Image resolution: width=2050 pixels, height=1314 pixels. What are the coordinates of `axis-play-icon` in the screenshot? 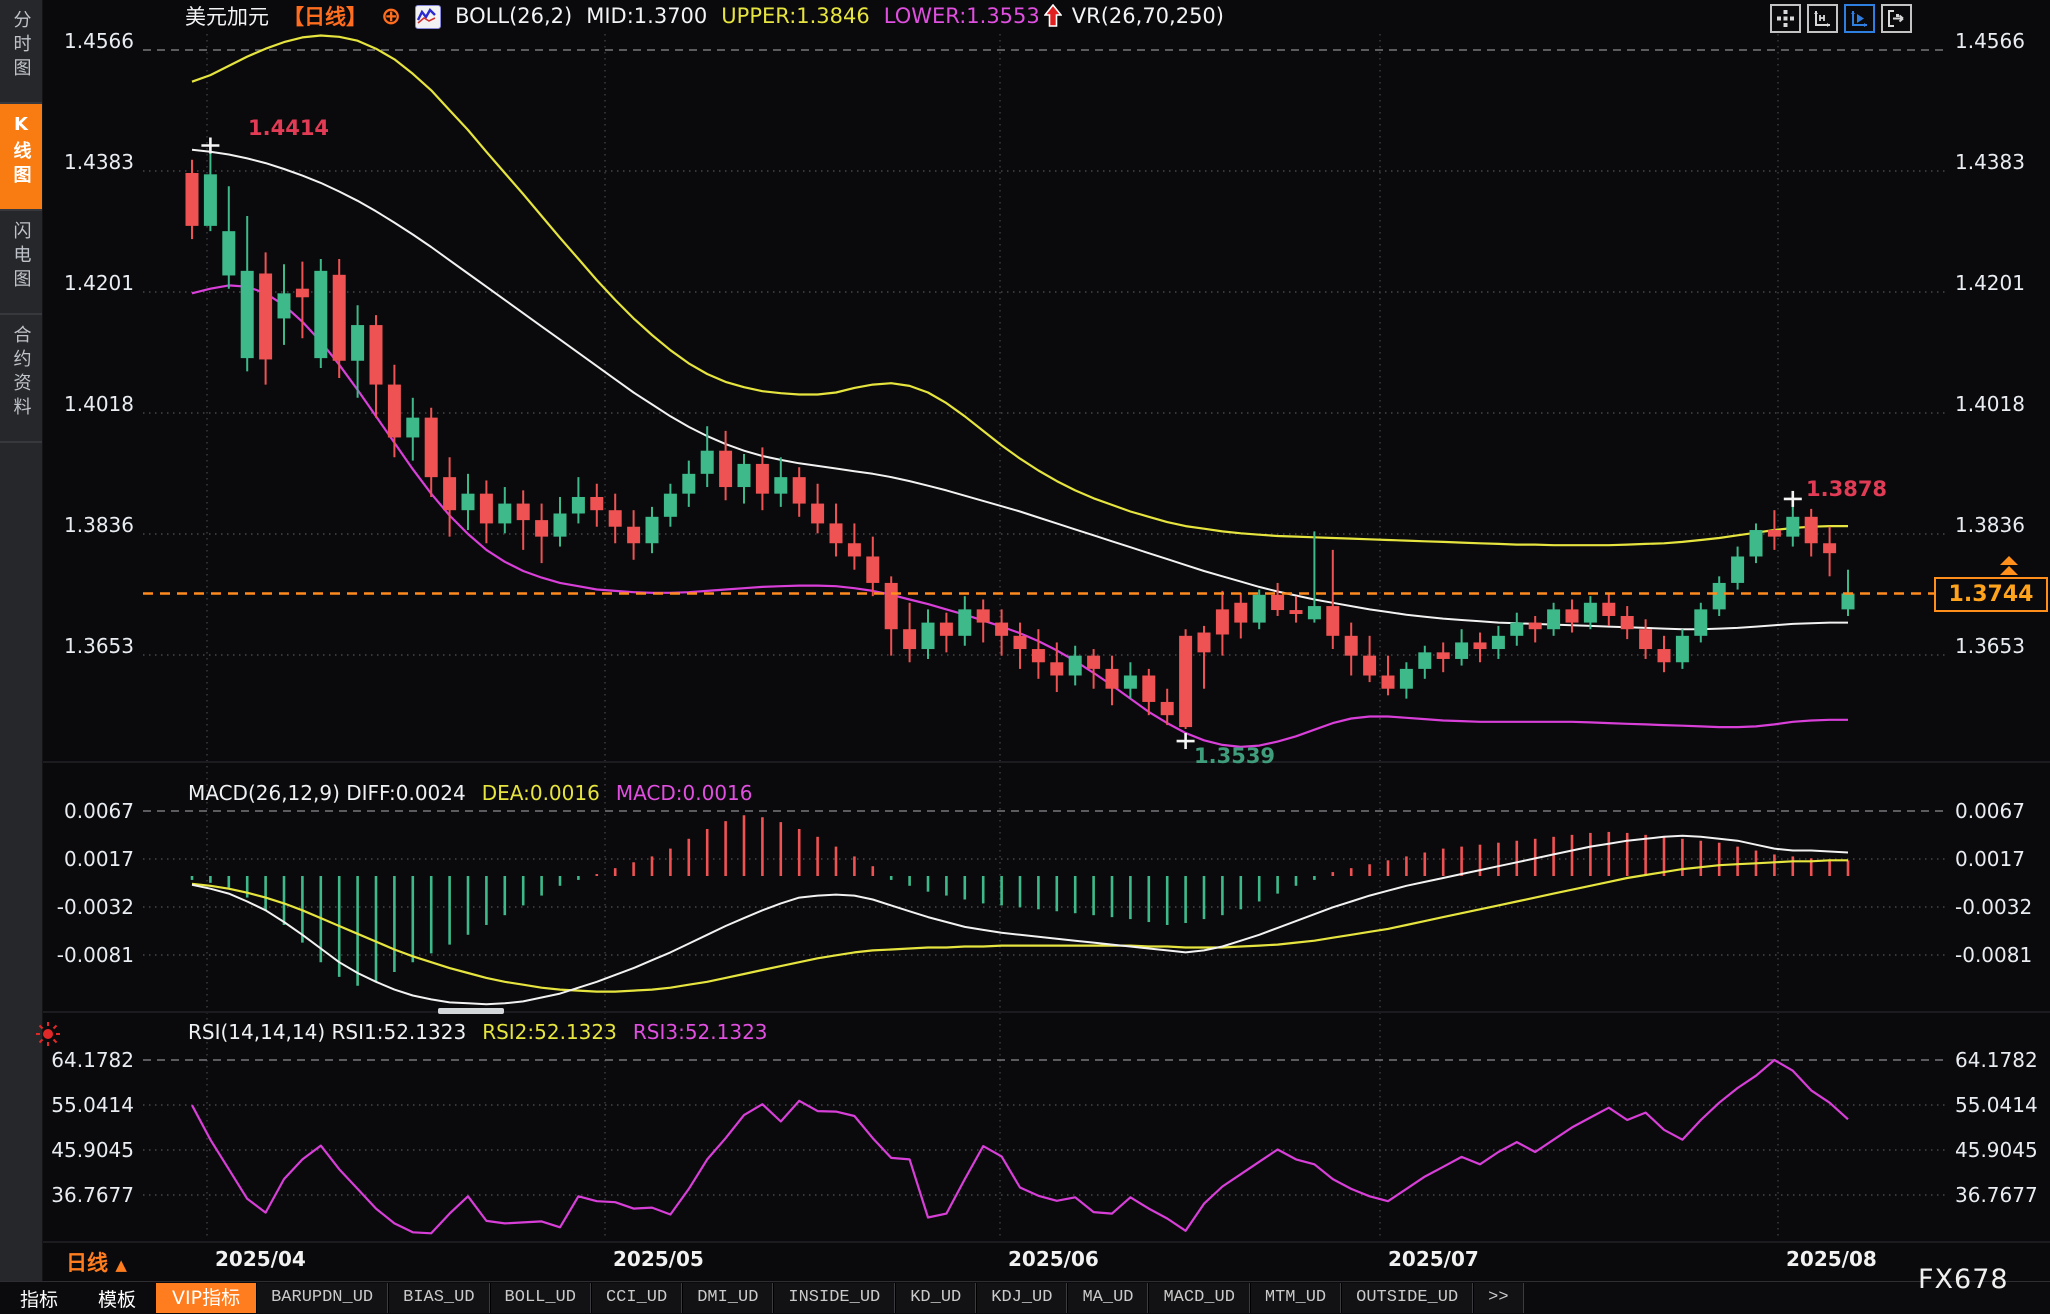 It's located at (1859, 18).